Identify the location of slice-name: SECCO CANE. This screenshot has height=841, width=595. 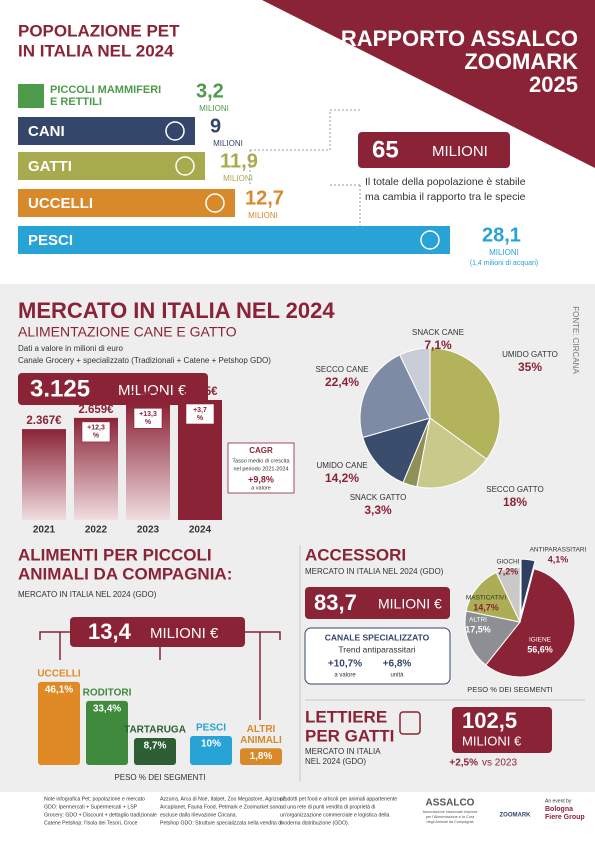
(342, 369).